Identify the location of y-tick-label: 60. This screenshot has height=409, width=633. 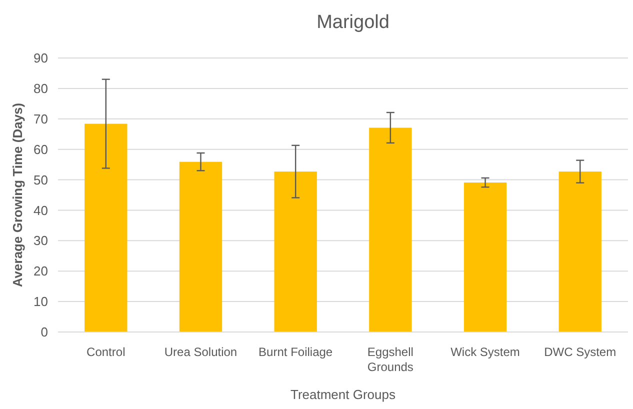
(41, 149).